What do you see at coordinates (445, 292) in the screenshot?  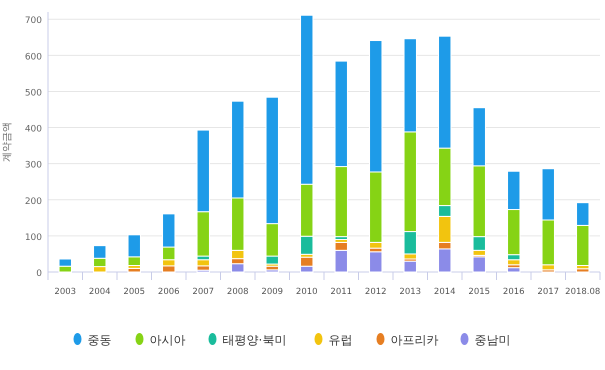 I see `x-tick-label: 2014` at bounding box center [445, 292].